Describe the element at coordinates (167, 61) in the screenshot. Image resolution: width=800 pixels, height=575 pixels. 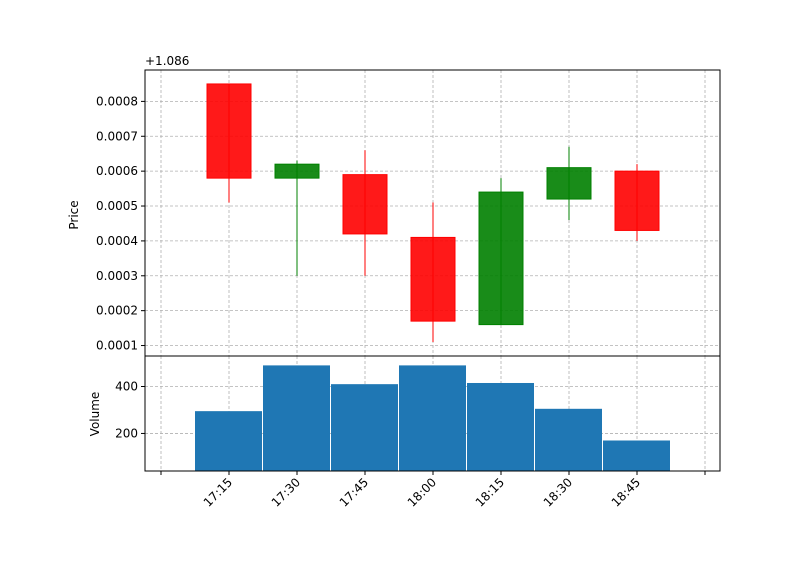
I see `price-offset-label: +1.086` at that location.